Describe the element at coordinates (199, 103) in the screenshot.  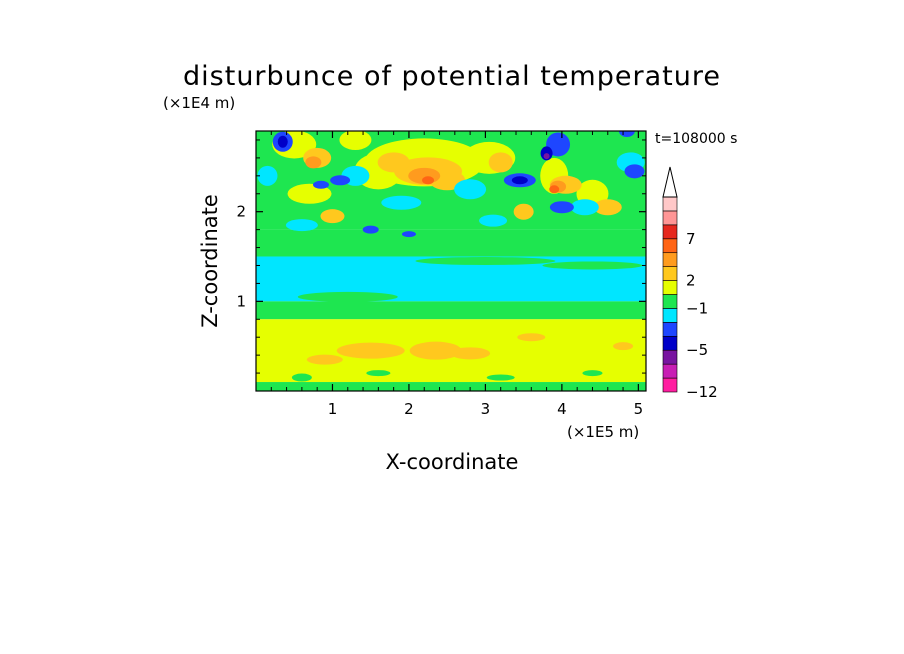
I see `y-axis-unit: (×1E4 m)` at that location.